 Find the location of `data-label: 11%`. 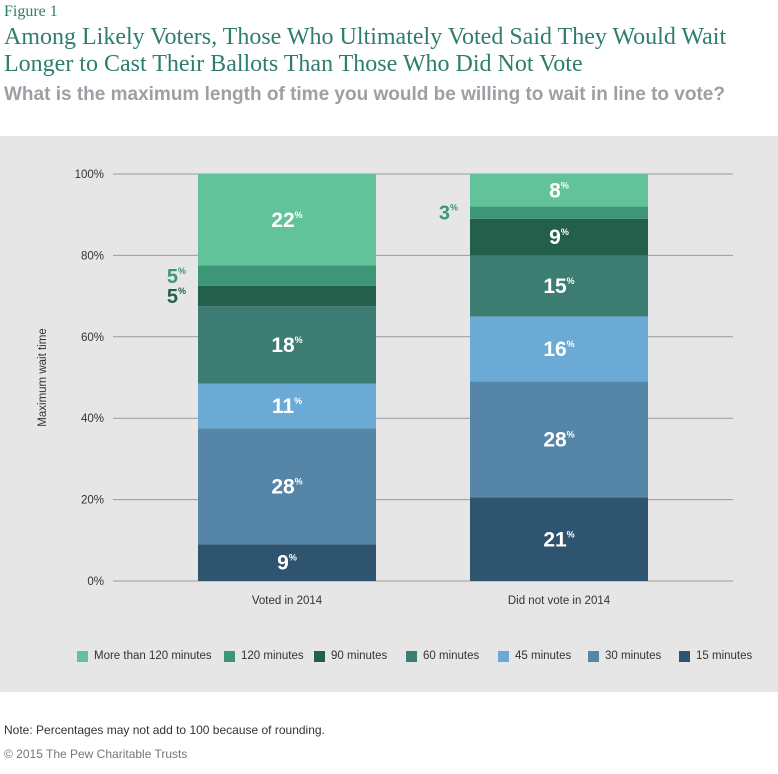

data-label: 11% is located at coordinates (287, 406).